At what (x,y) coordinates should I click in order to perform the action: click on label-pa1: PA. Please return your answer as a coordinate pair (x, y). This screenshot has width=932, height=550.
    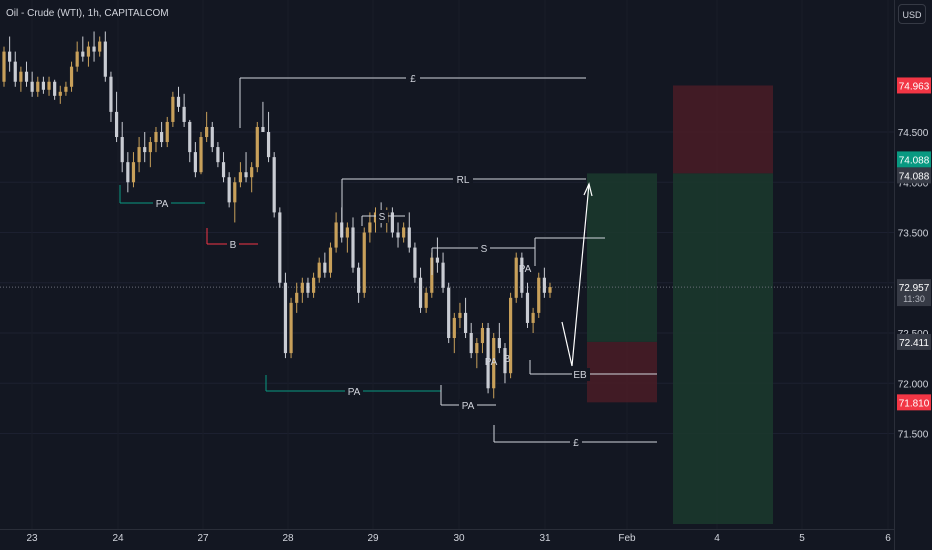
    Looking at the image, I should click on (162, 204).